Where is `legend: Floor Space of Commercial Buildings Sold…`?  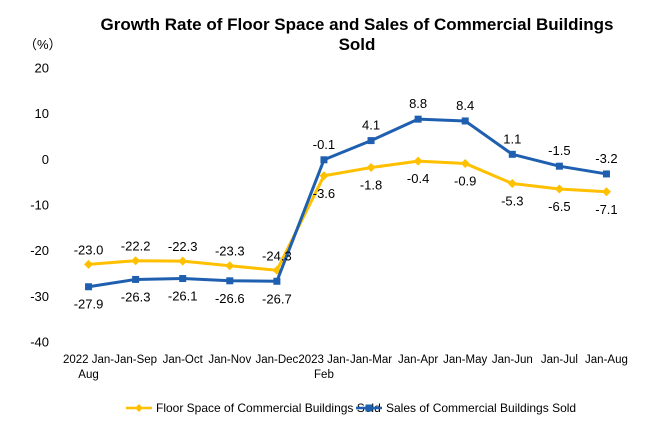
legend: Floor Space of Commercial Buildings Sold… is located at coordinates (351, 408).